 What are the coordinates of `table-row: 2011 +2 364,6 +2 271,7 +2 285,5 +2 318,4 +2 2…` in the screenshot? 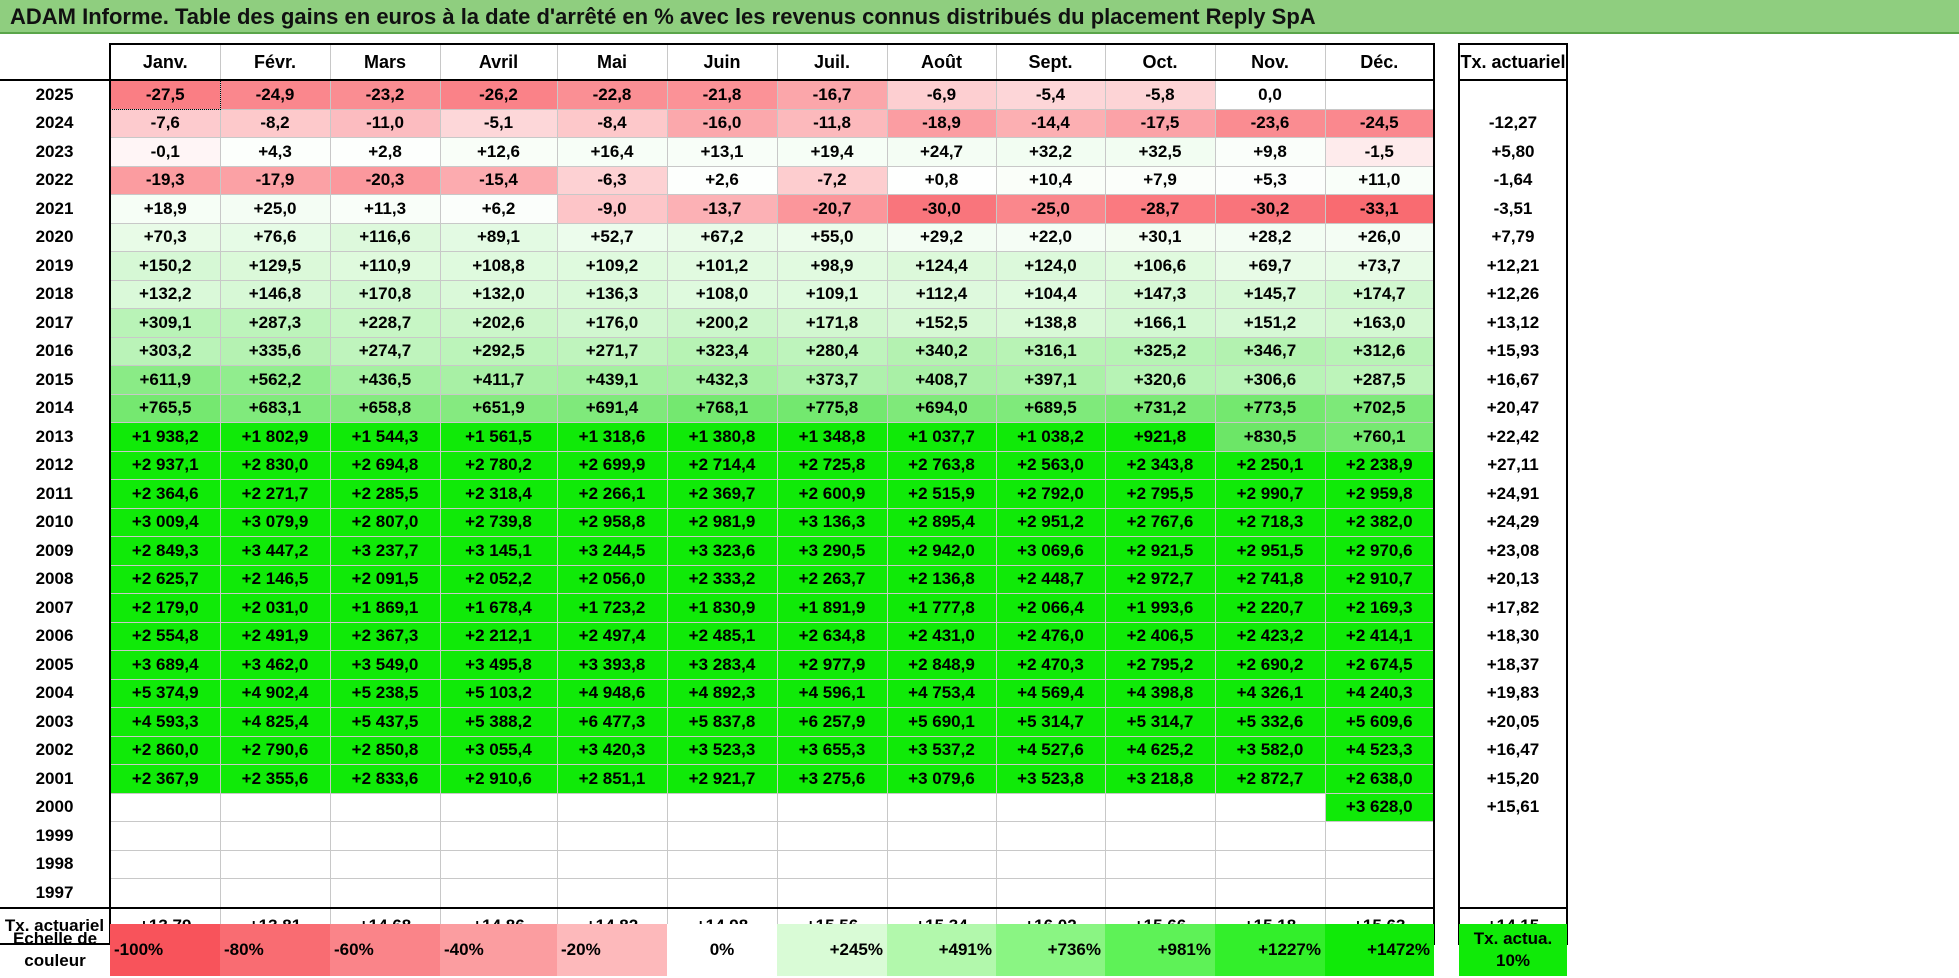 It's located at (784, 494).